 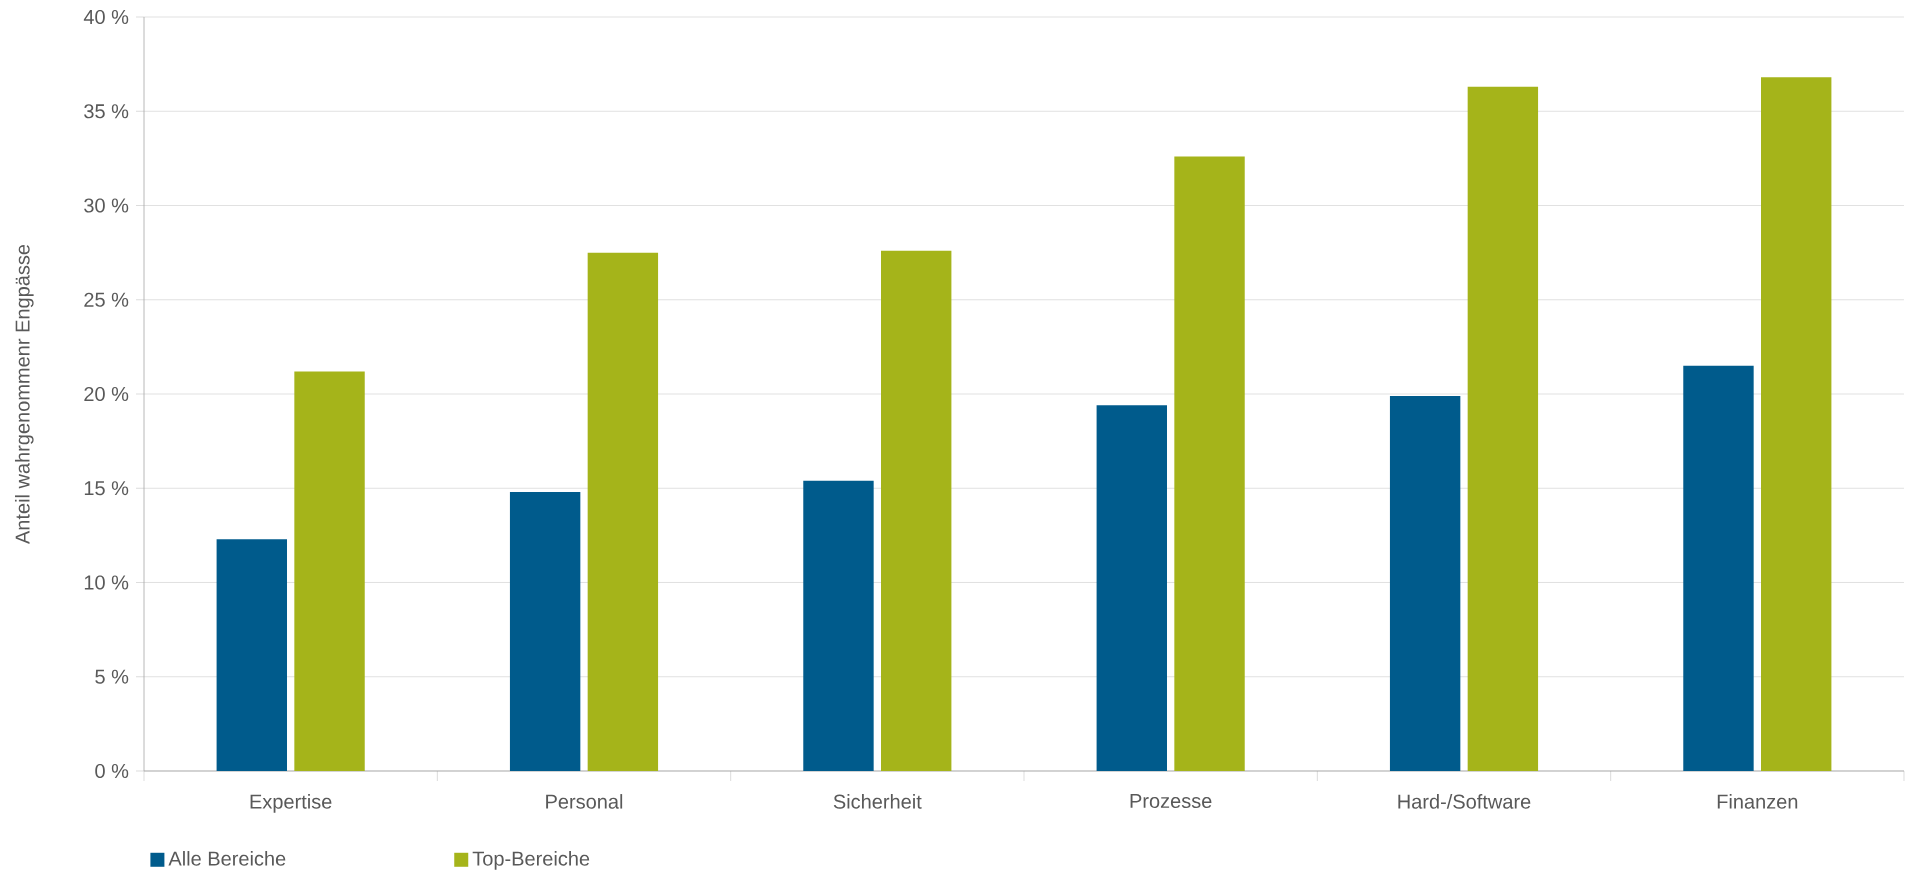 I want to click on x-tick-label: Finanzen, so click(x=1757, y=801).